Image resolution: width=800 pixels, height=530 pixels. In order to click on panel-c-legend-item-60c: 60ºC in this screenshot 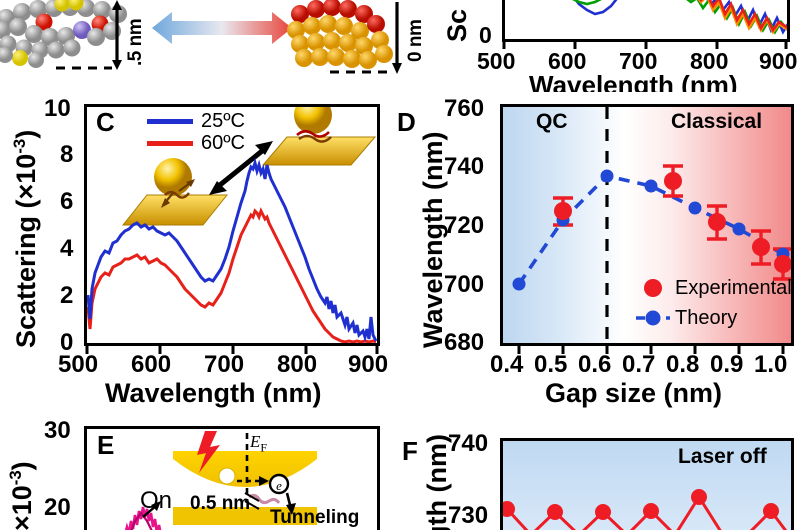, I will do `click(196, 143)`.